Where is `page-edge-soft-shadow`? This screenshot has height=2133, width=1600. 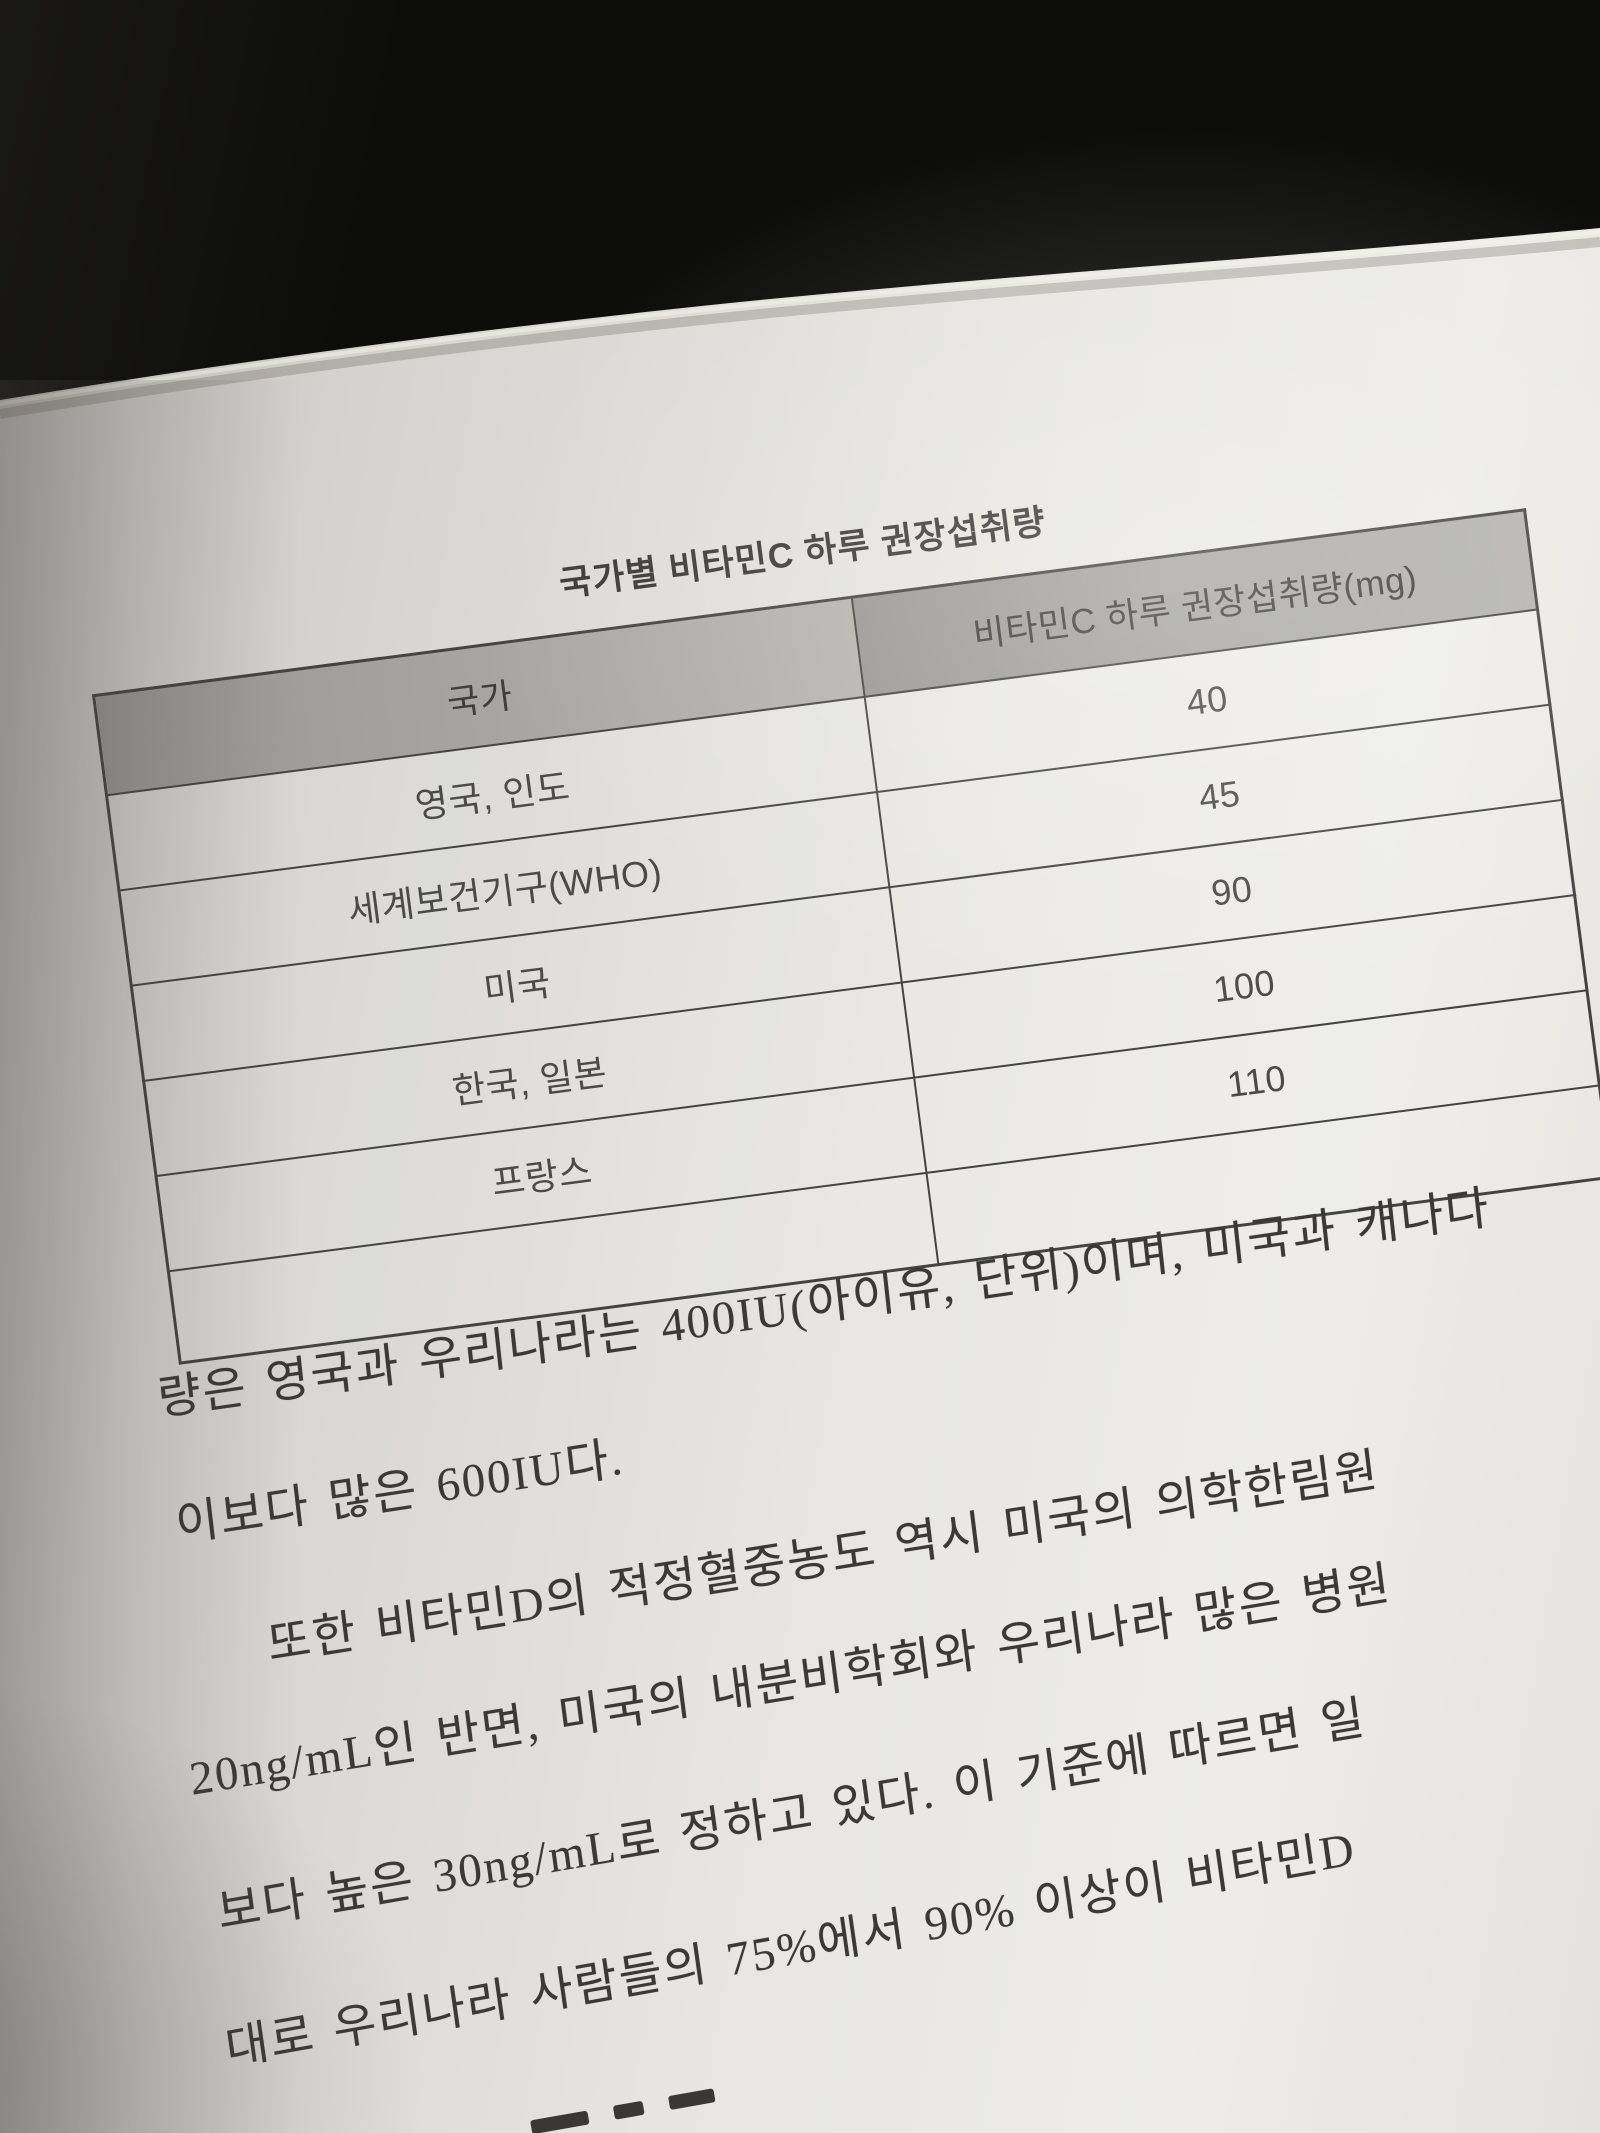 page-edge-soft-shadow is located at coordinates (800, 328).